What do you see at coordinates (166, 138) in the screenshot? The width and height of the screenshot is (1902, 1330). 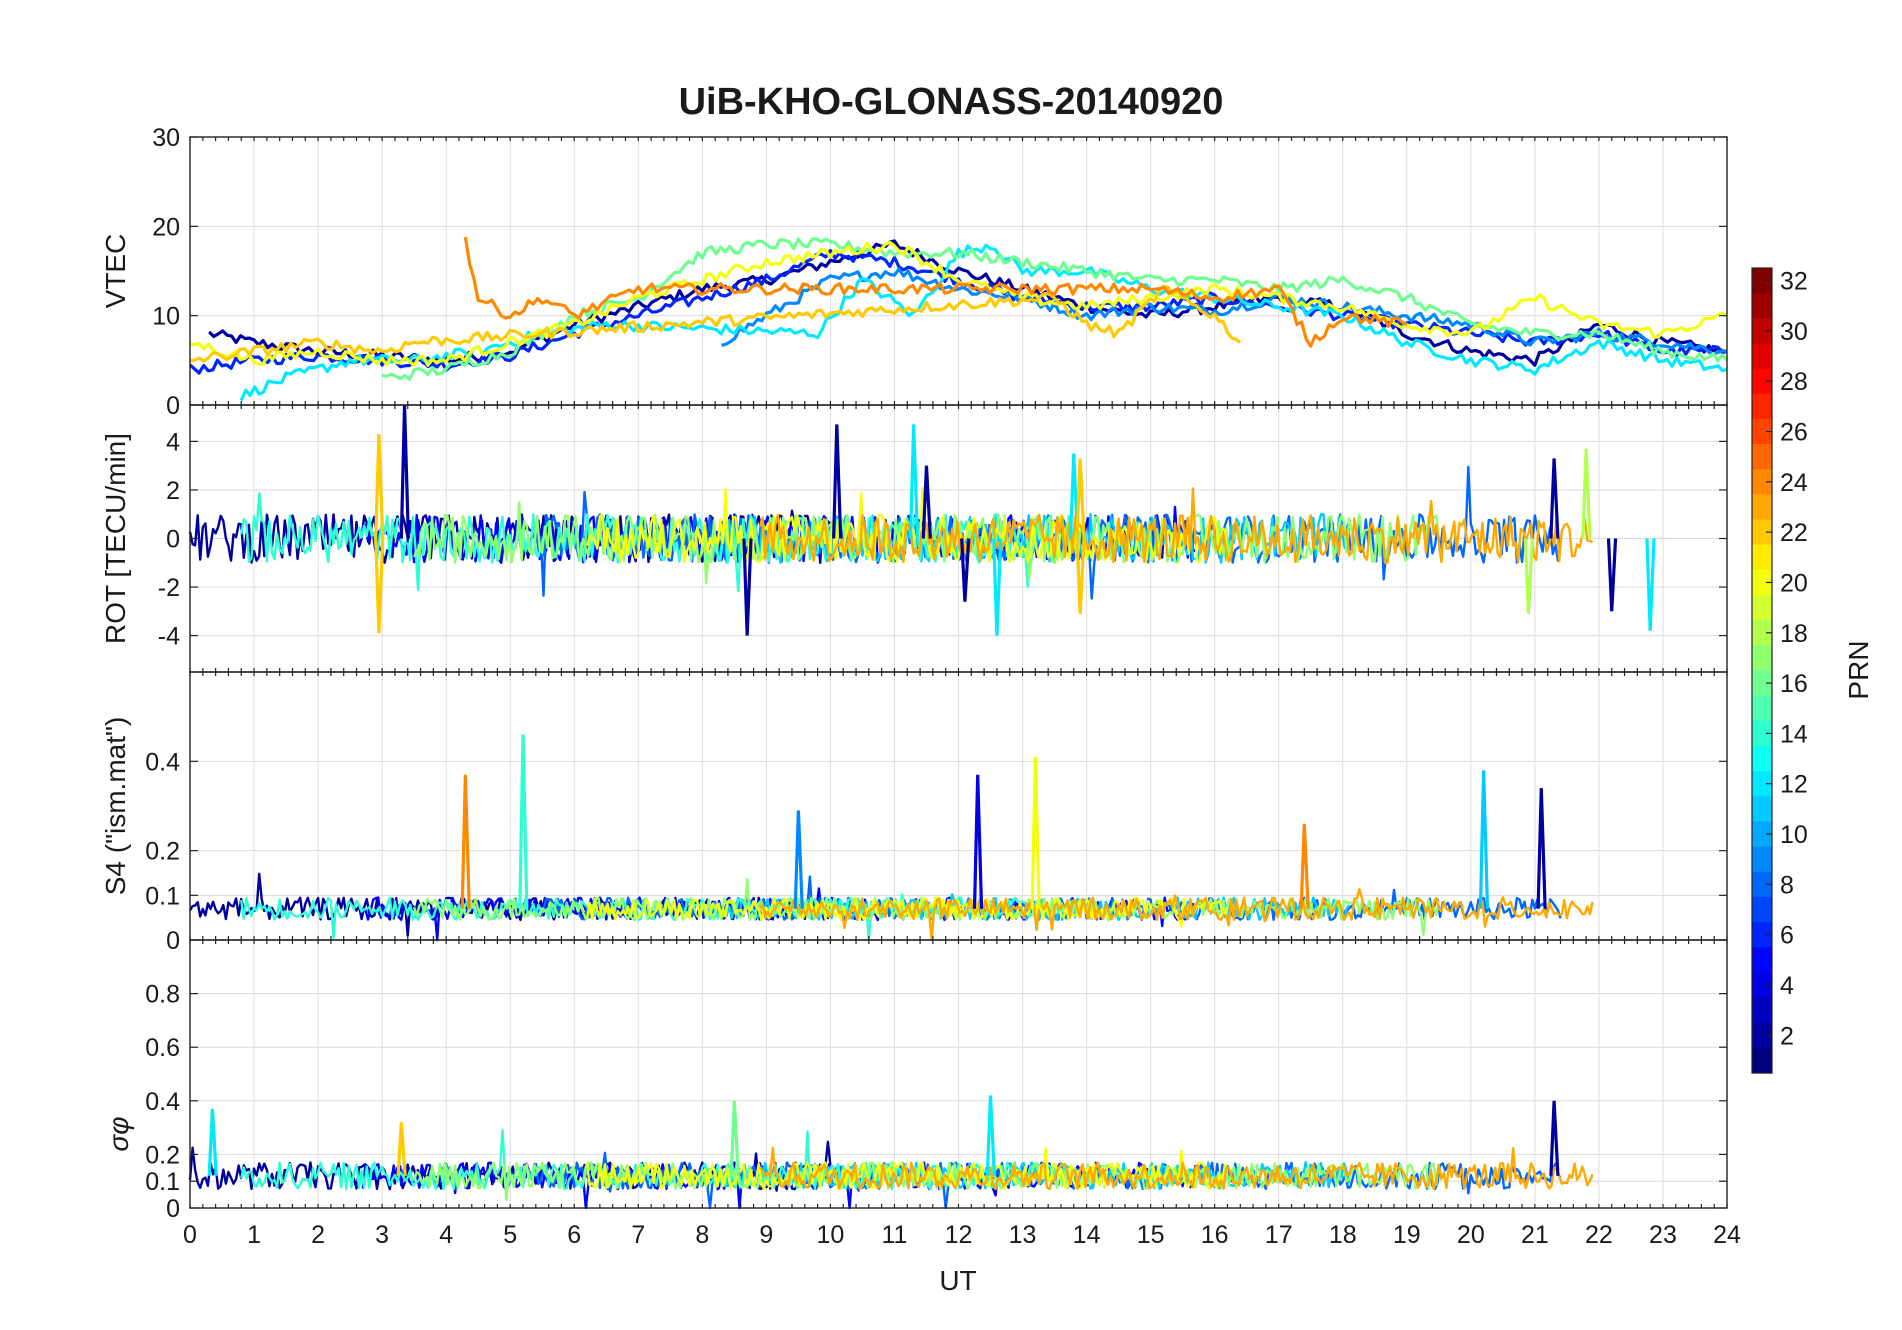 I see `y-tick-label: 30` at bounding box center [166, 138].